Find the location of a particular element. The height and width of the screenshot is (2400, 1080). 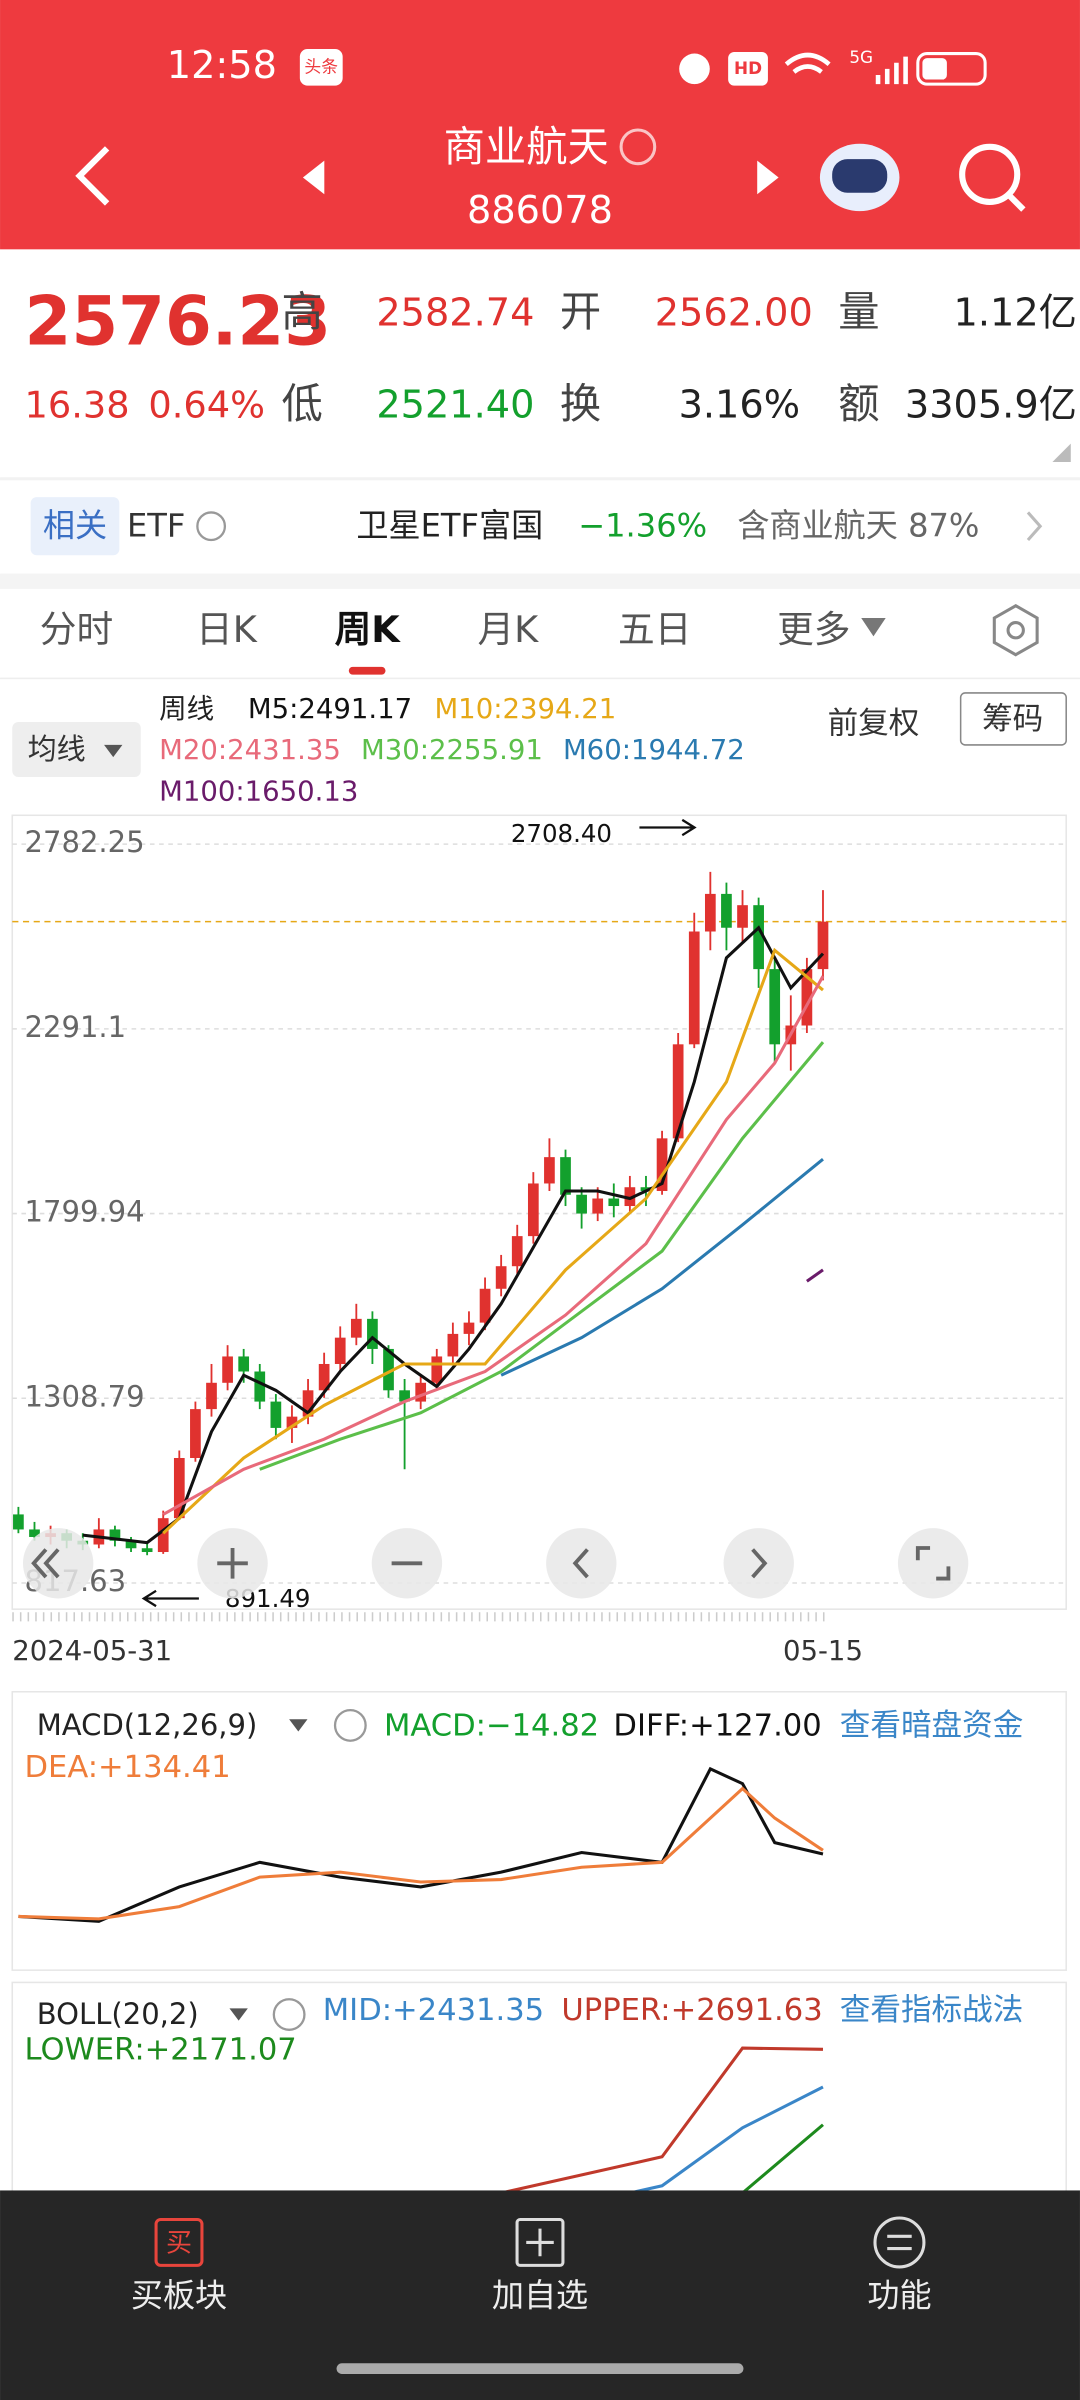

stock-name: 商业航天 is located at coordinates (526, 147).